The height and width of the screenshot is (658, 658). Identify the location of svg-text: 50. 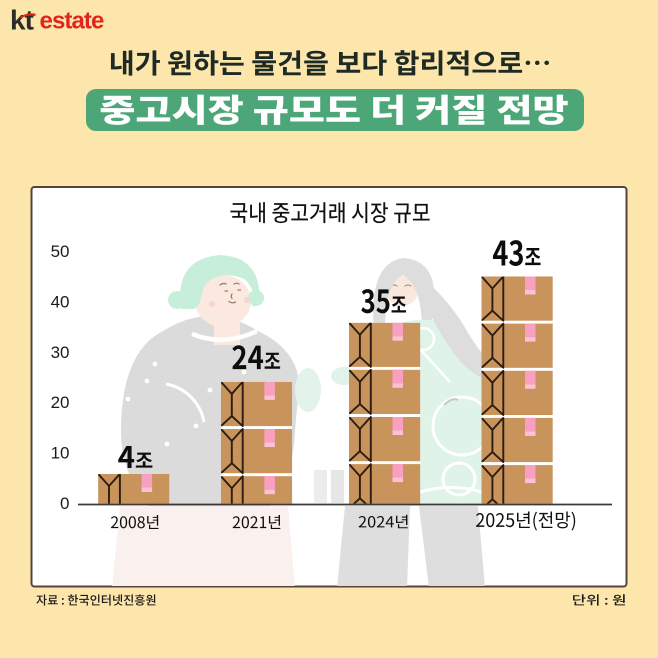
(60, 251).